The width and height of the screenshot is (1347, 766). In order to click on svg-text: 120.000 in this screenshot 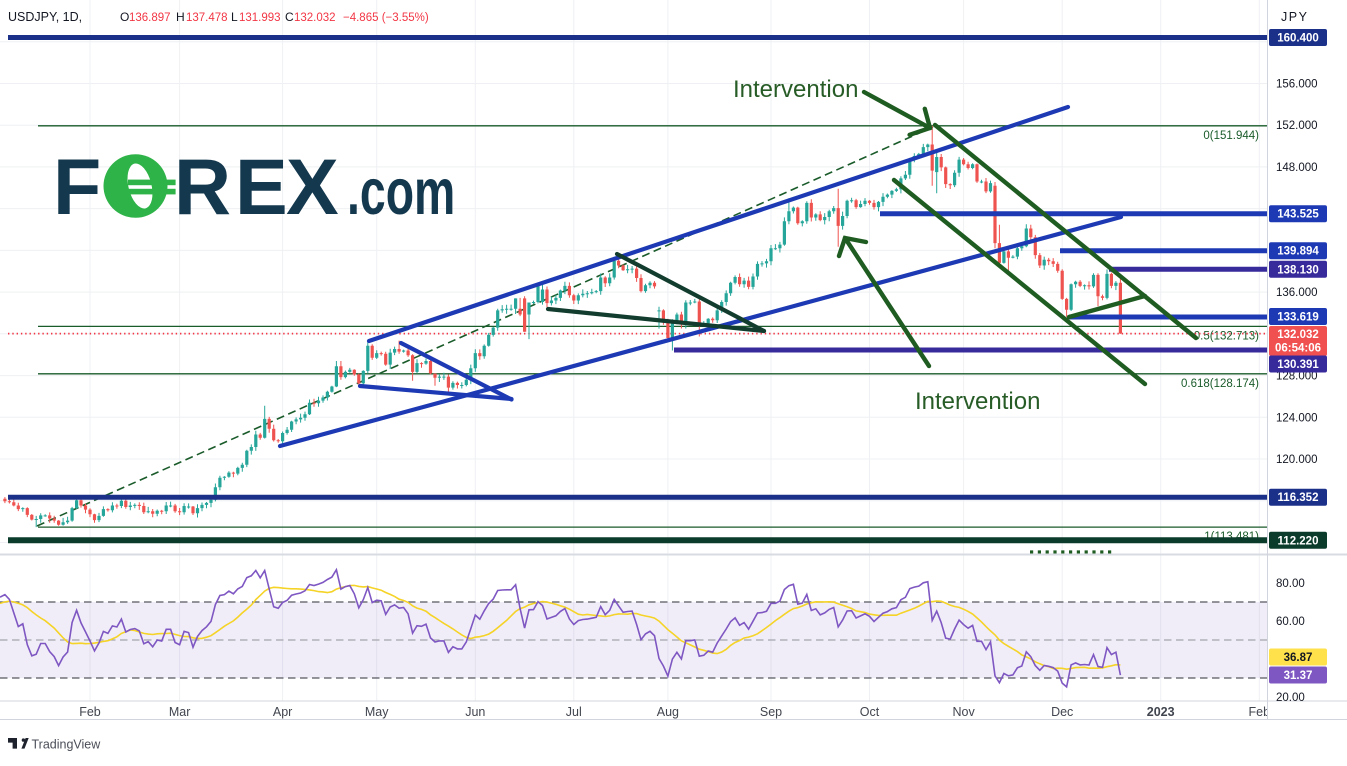, I will do `click(1297, 460)`.